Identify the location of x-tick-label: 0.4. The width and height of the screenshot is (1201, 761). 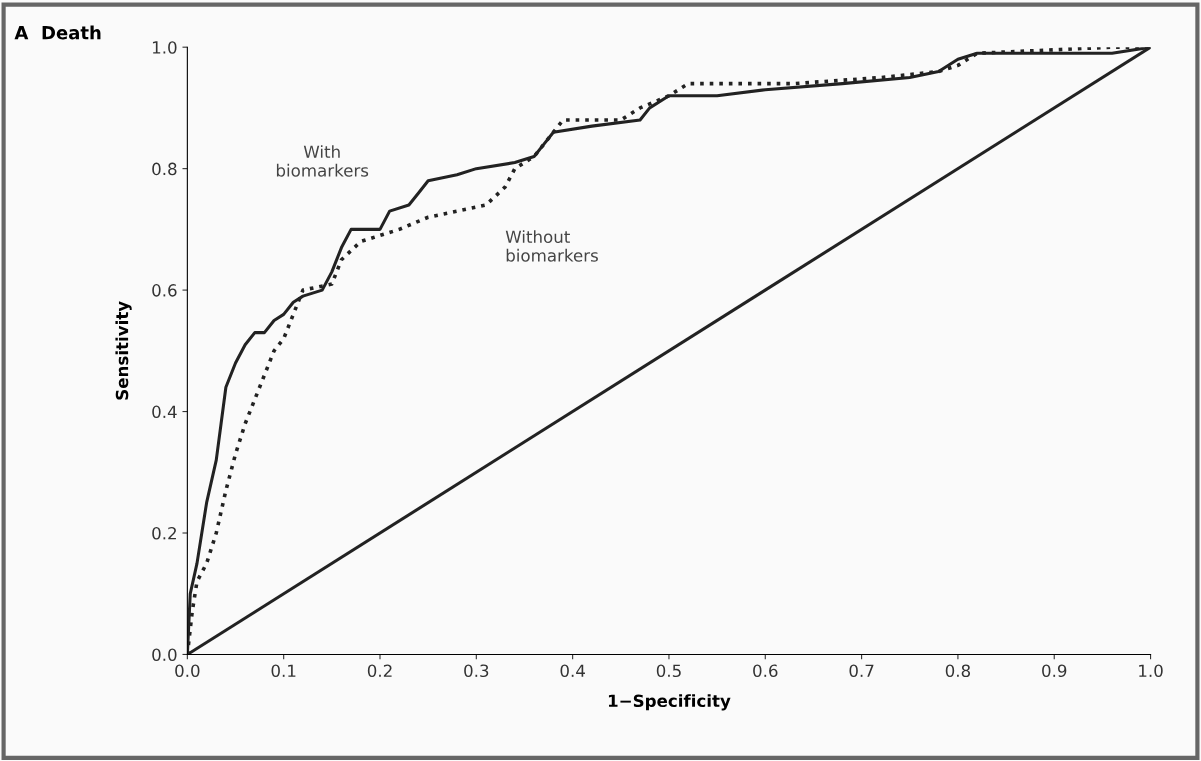
(572, 671).